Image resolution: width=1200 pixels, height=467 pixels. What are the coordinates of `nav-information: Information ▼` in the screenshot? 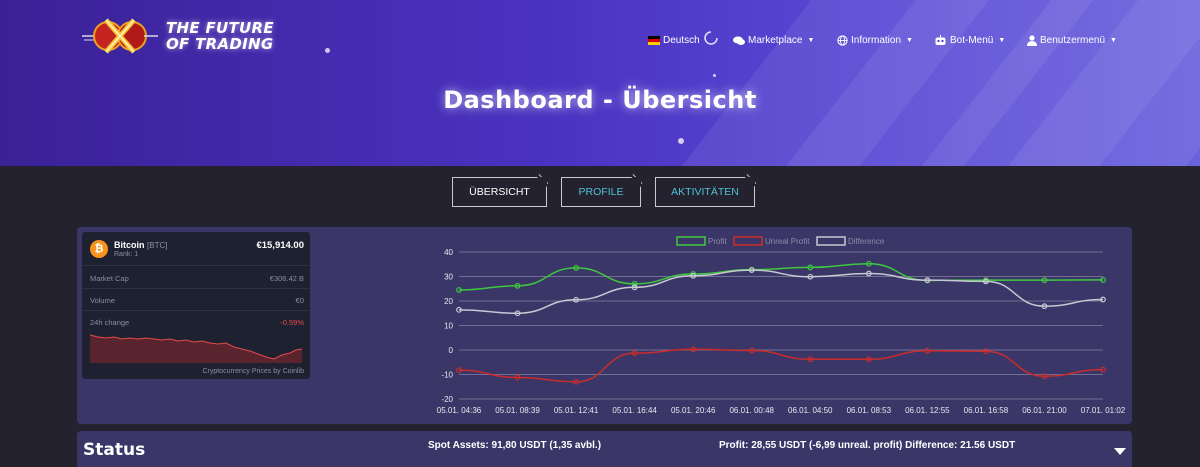 It's located at (875, 40).